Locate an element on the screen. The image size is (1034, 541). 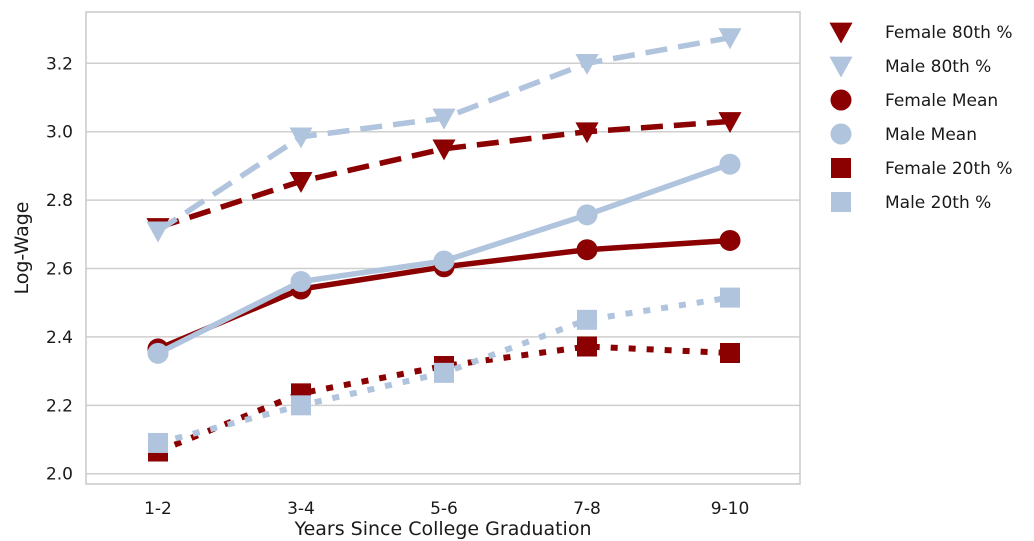
series-female-20th- is located at coordinates (444, 399).